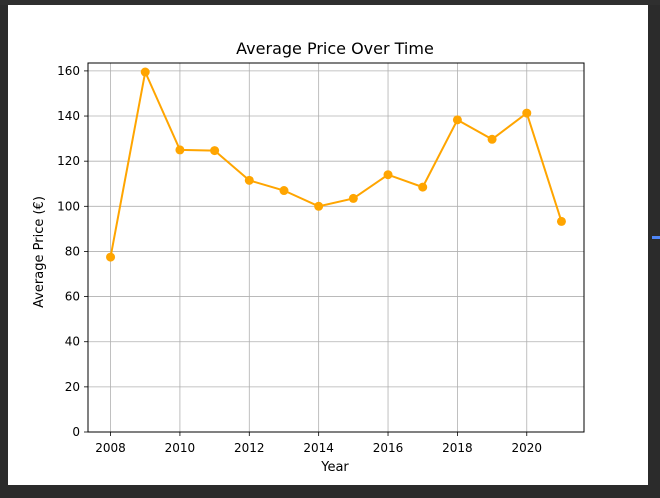  Describe the element at coordinates (180, 448) in the screenshot. I see `x-tick-label: 2010` at that location.